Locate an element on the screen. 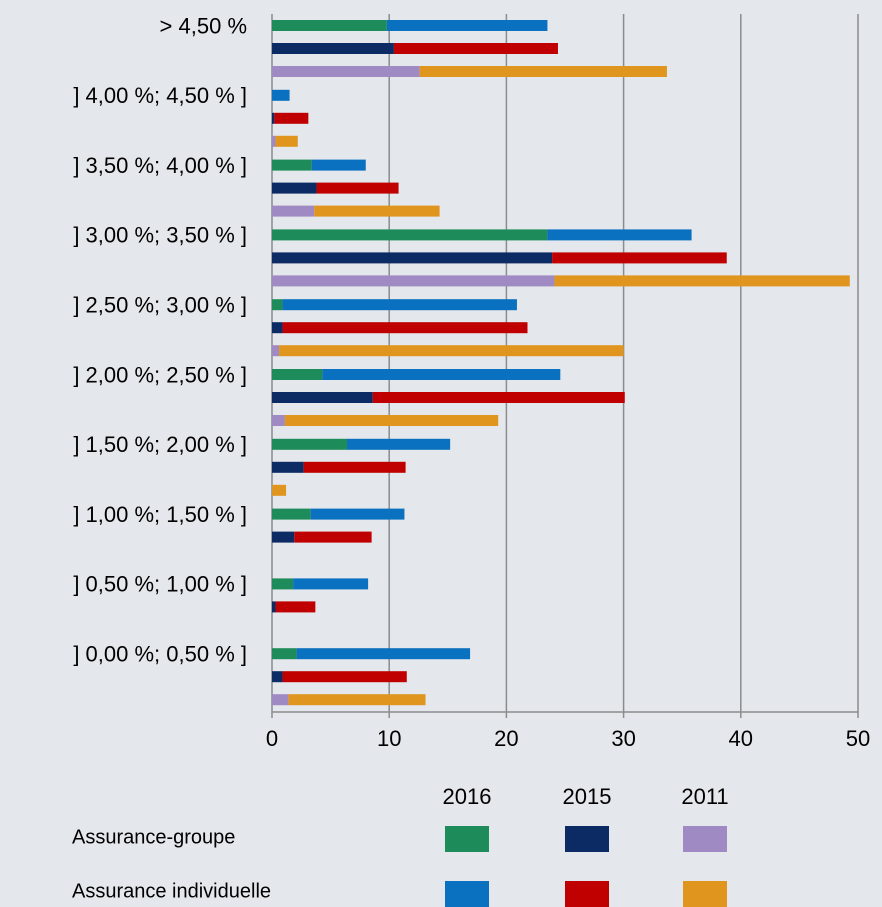  legend-label: Assurance-groupe is located at coordinates (153, 837).